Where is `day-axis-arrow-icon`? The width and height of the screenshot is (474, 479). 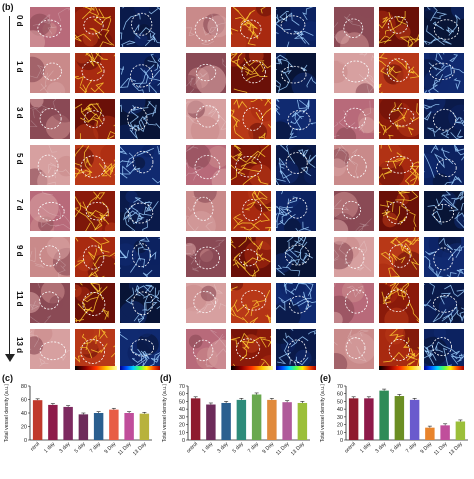 day-axis-arrow-icon is located at coordinates (10, 358).